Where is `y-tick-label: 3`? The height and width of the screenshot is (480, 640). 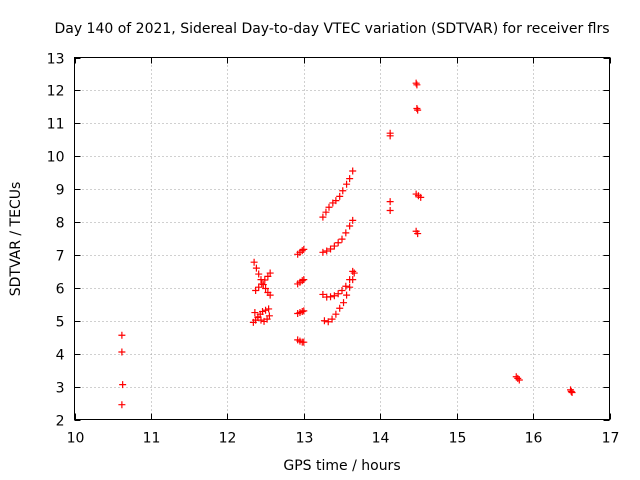 y-tick-label: 3 is located at coordinates (60, 389).